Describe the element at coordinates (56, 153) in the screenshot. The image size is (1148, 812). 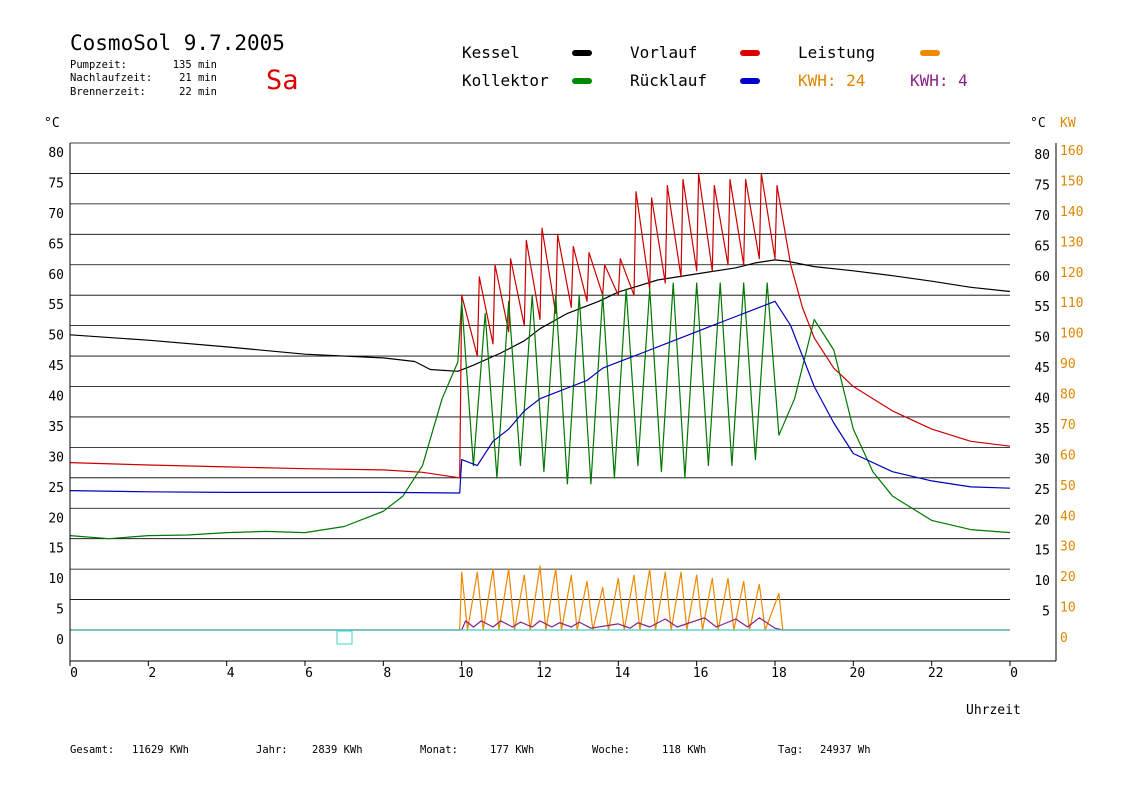
I see `left-tick-label: 80` at that location.